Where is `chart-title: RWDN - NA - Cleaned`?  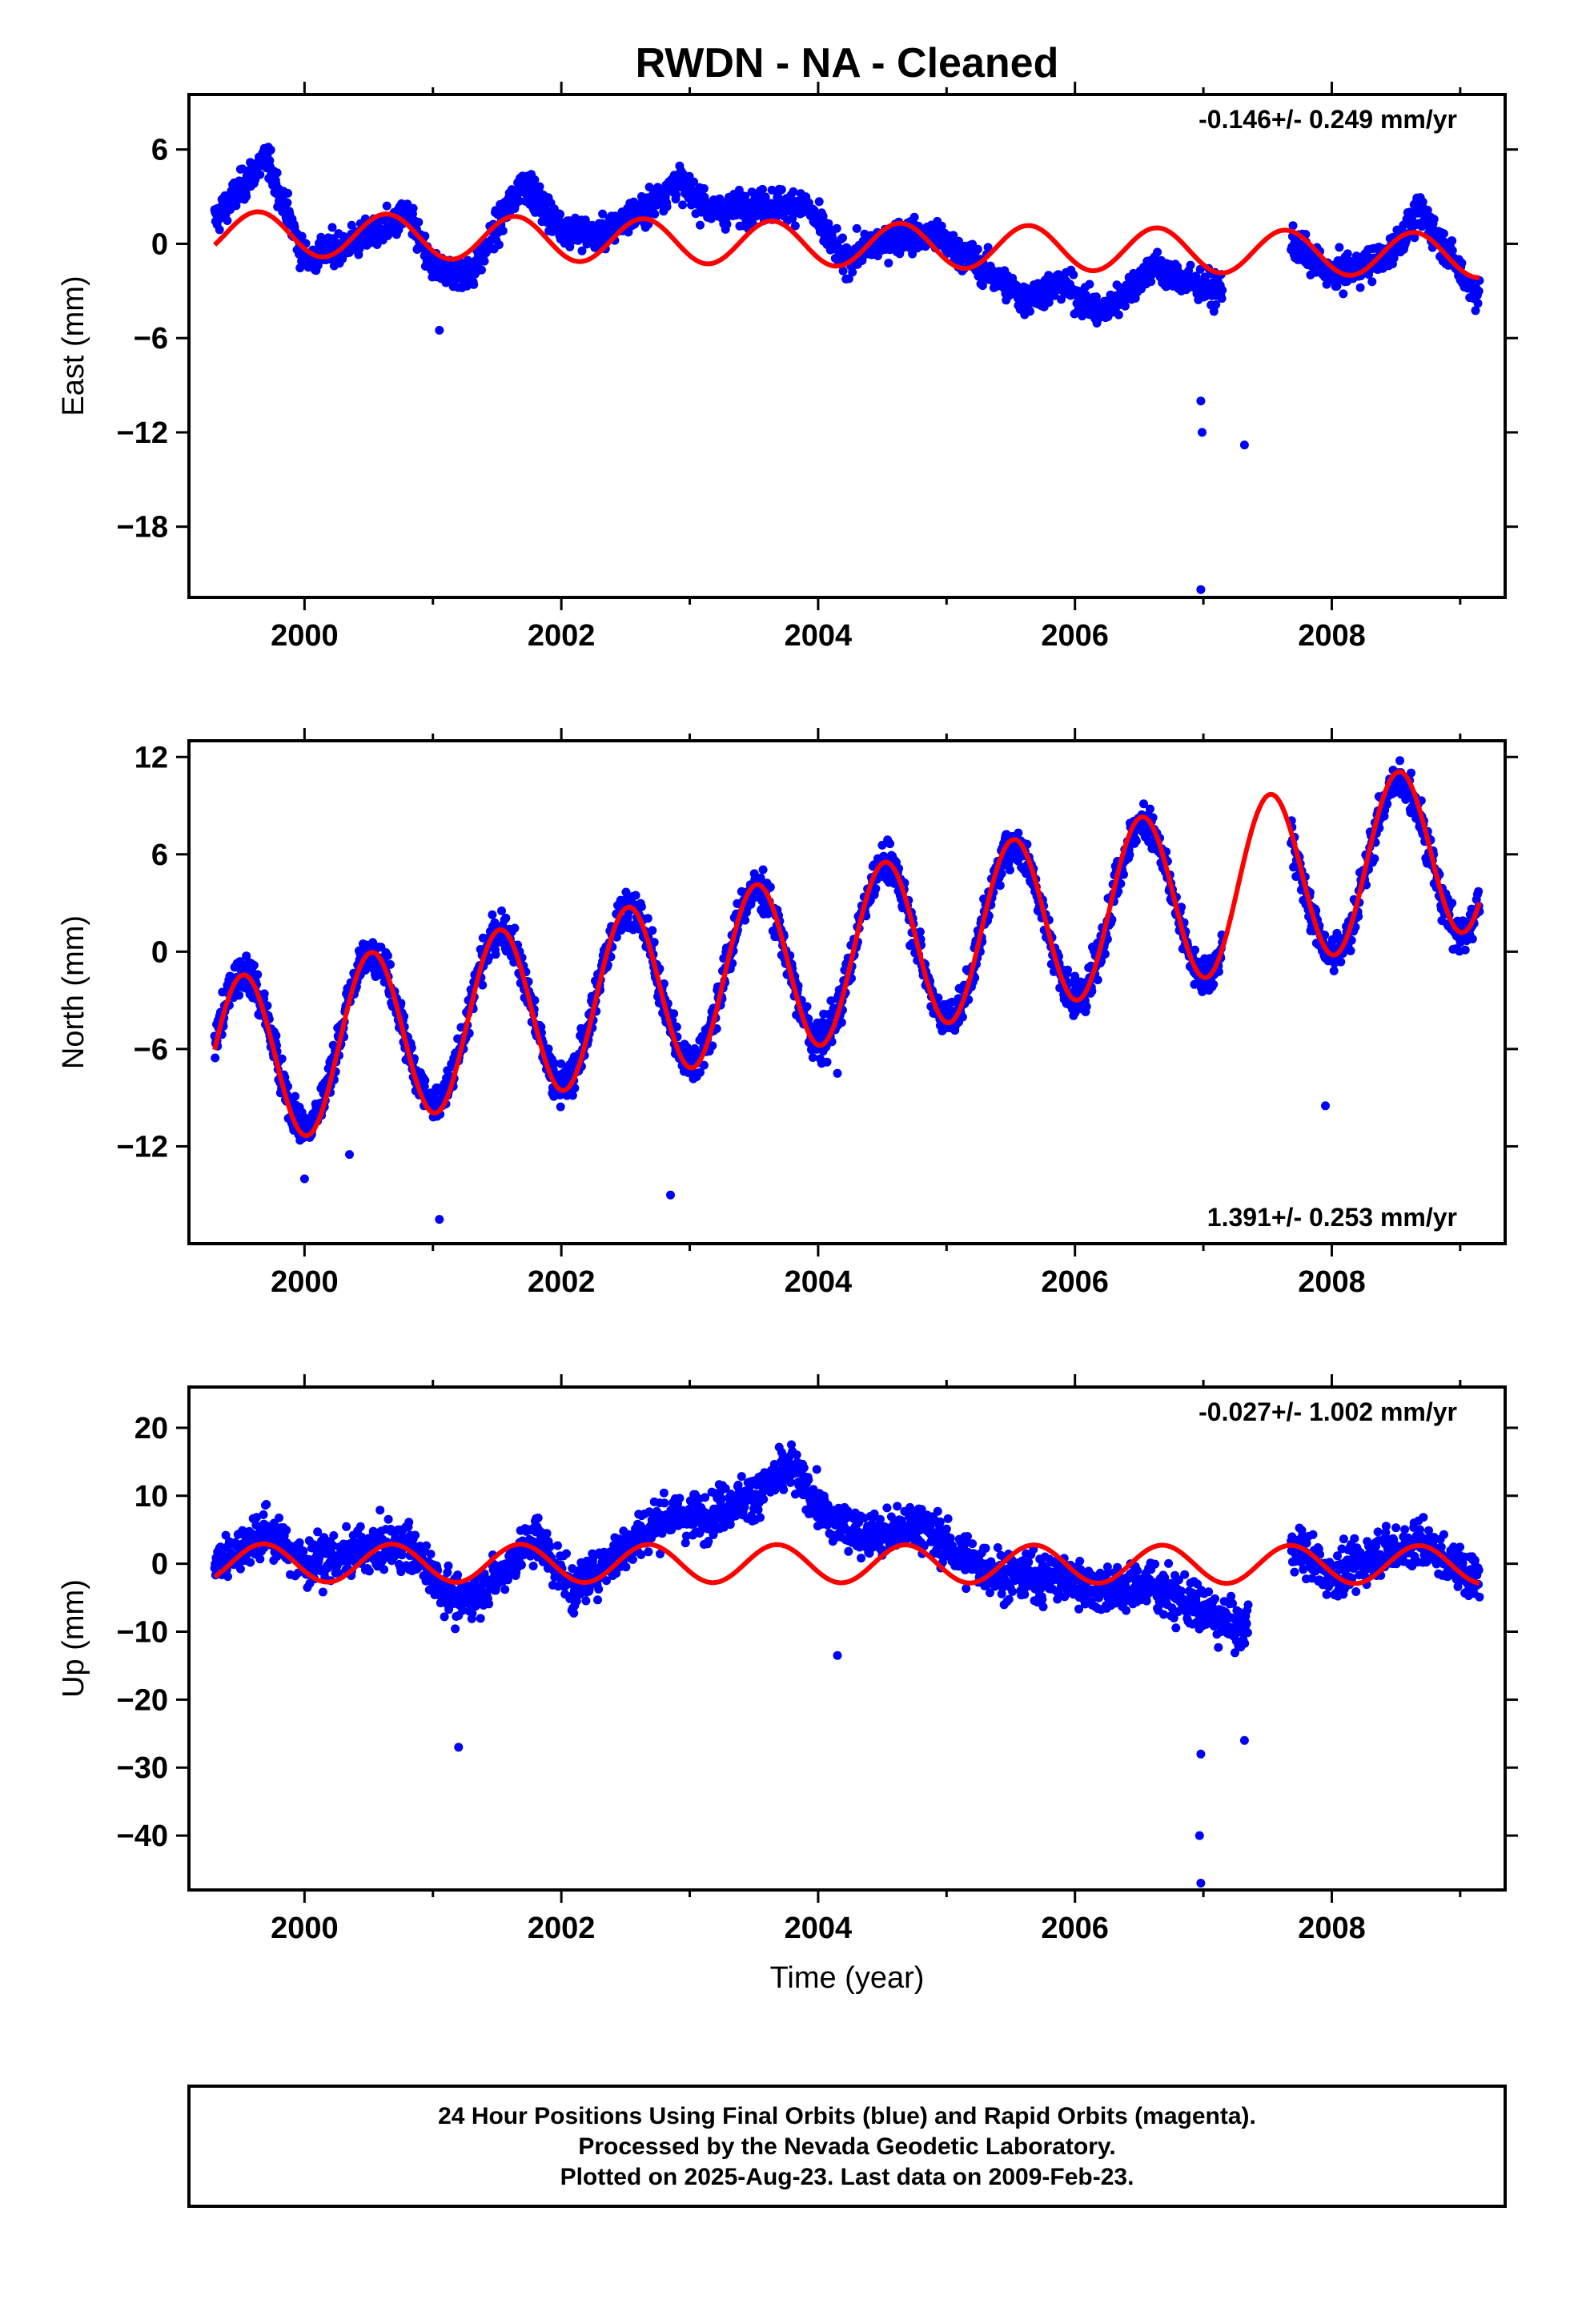 chart-title: RWDN - NA - Cleaned is located at coordinates (847, 63).